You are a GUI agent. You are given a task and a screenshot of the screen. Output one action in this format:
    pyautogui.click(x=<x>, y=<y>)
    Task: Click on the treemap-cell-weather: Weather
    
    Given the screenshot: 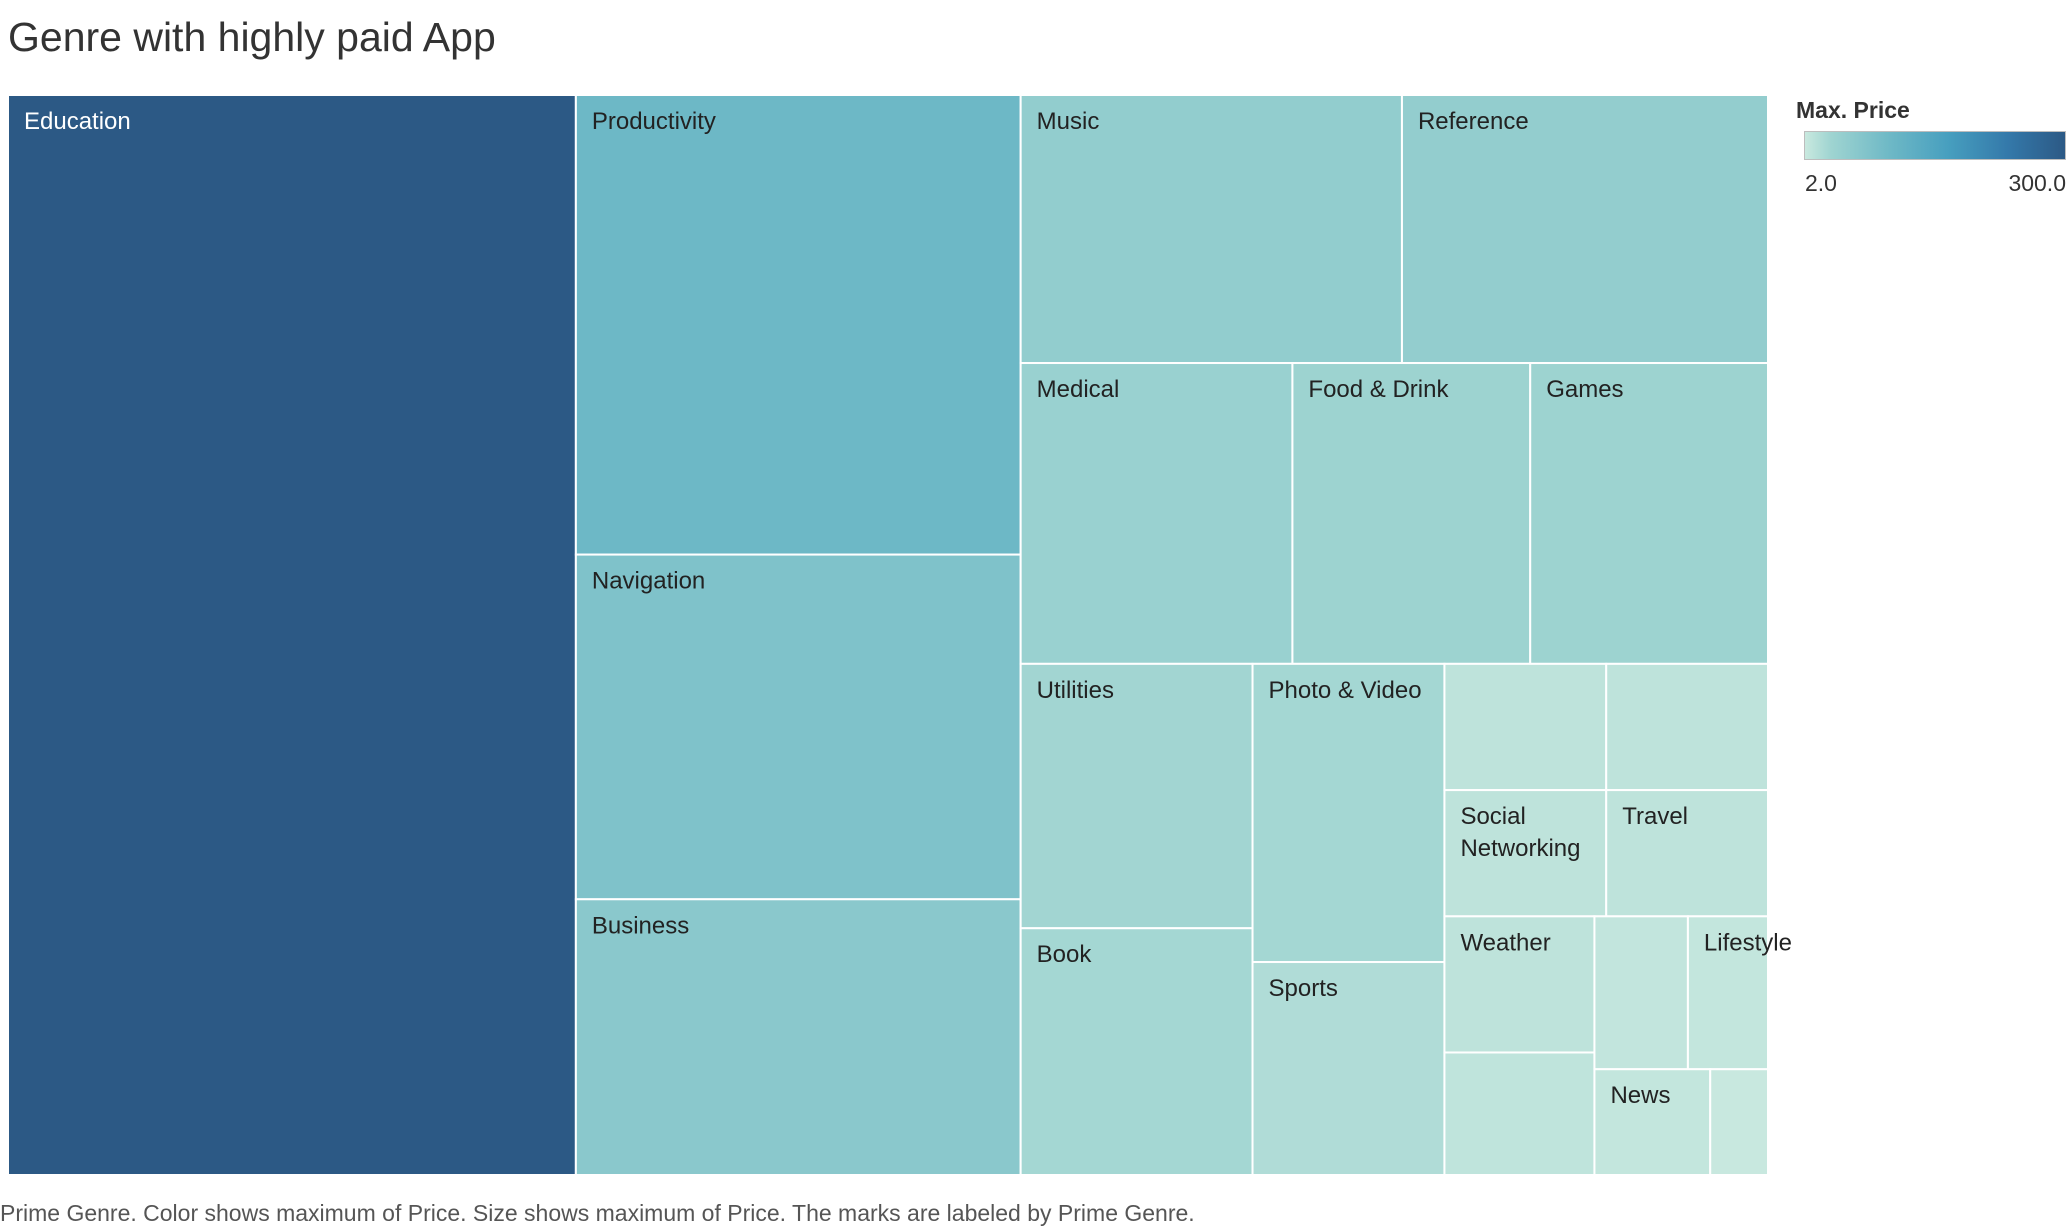 What is the action you would take?
    pyautogui.click(x=1519, y=984)
    